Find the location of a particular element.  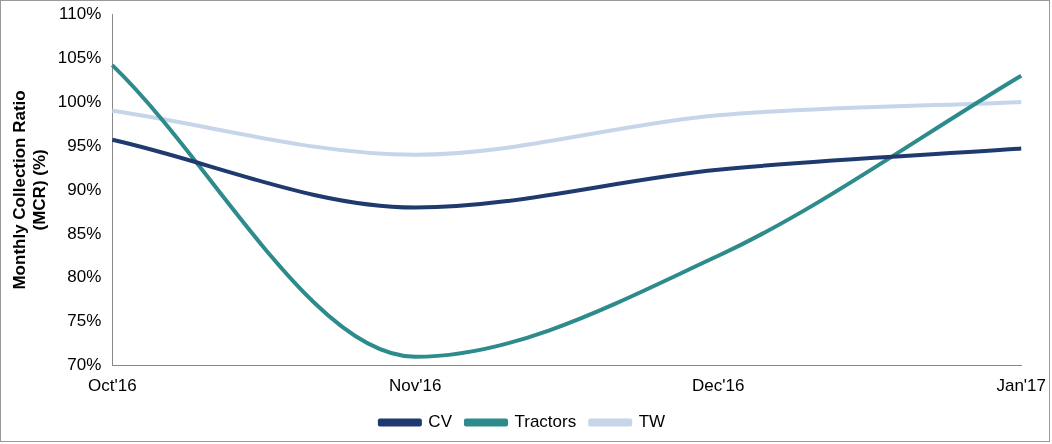

y-tick-label: 95% is located at coordinates (84, 145).